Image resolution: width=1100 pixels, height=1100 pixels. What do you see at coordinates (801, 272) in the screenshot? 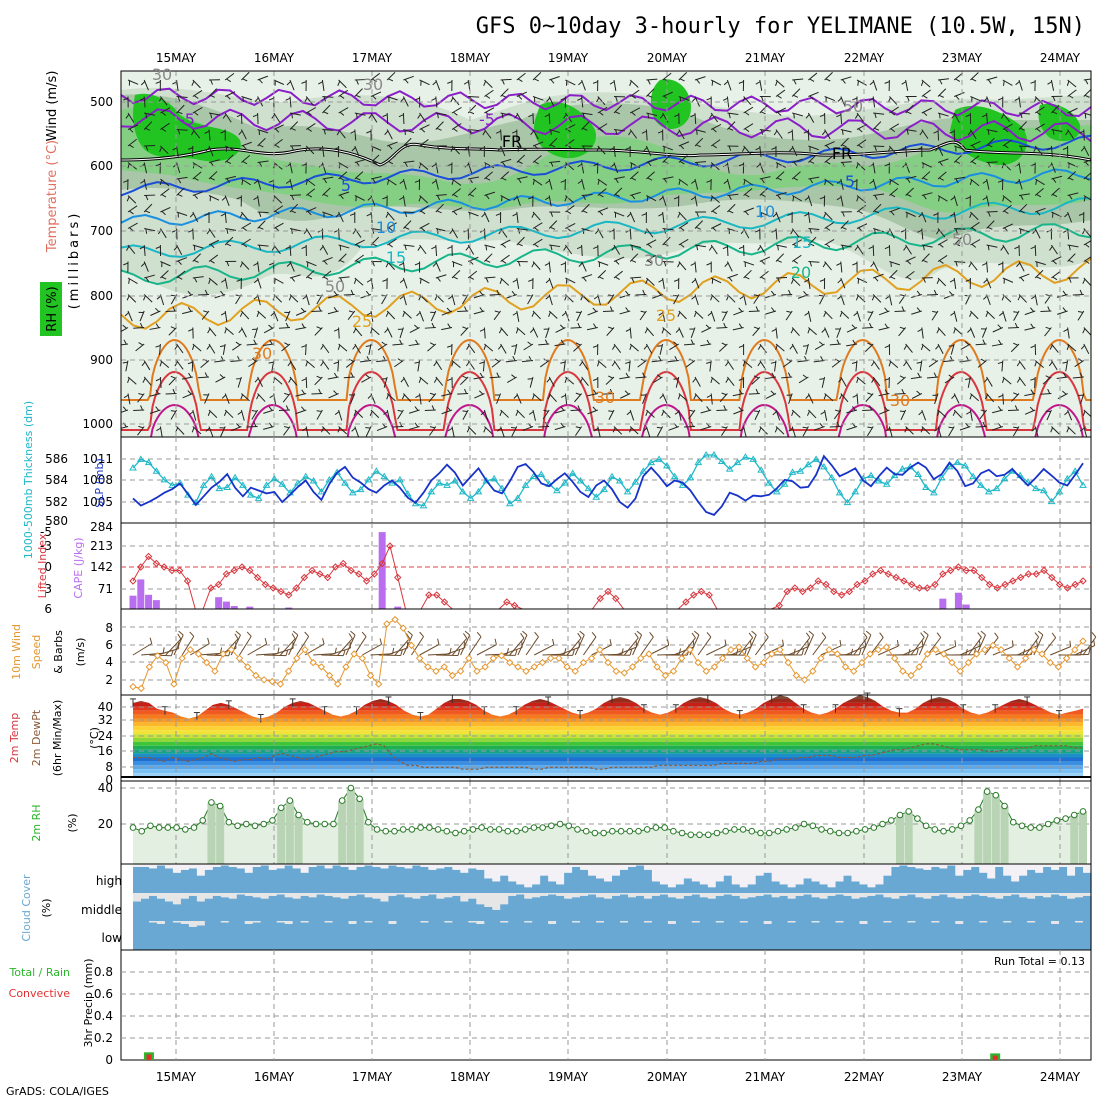
I see `contour-label: 20` at bounding box center [801, 272].